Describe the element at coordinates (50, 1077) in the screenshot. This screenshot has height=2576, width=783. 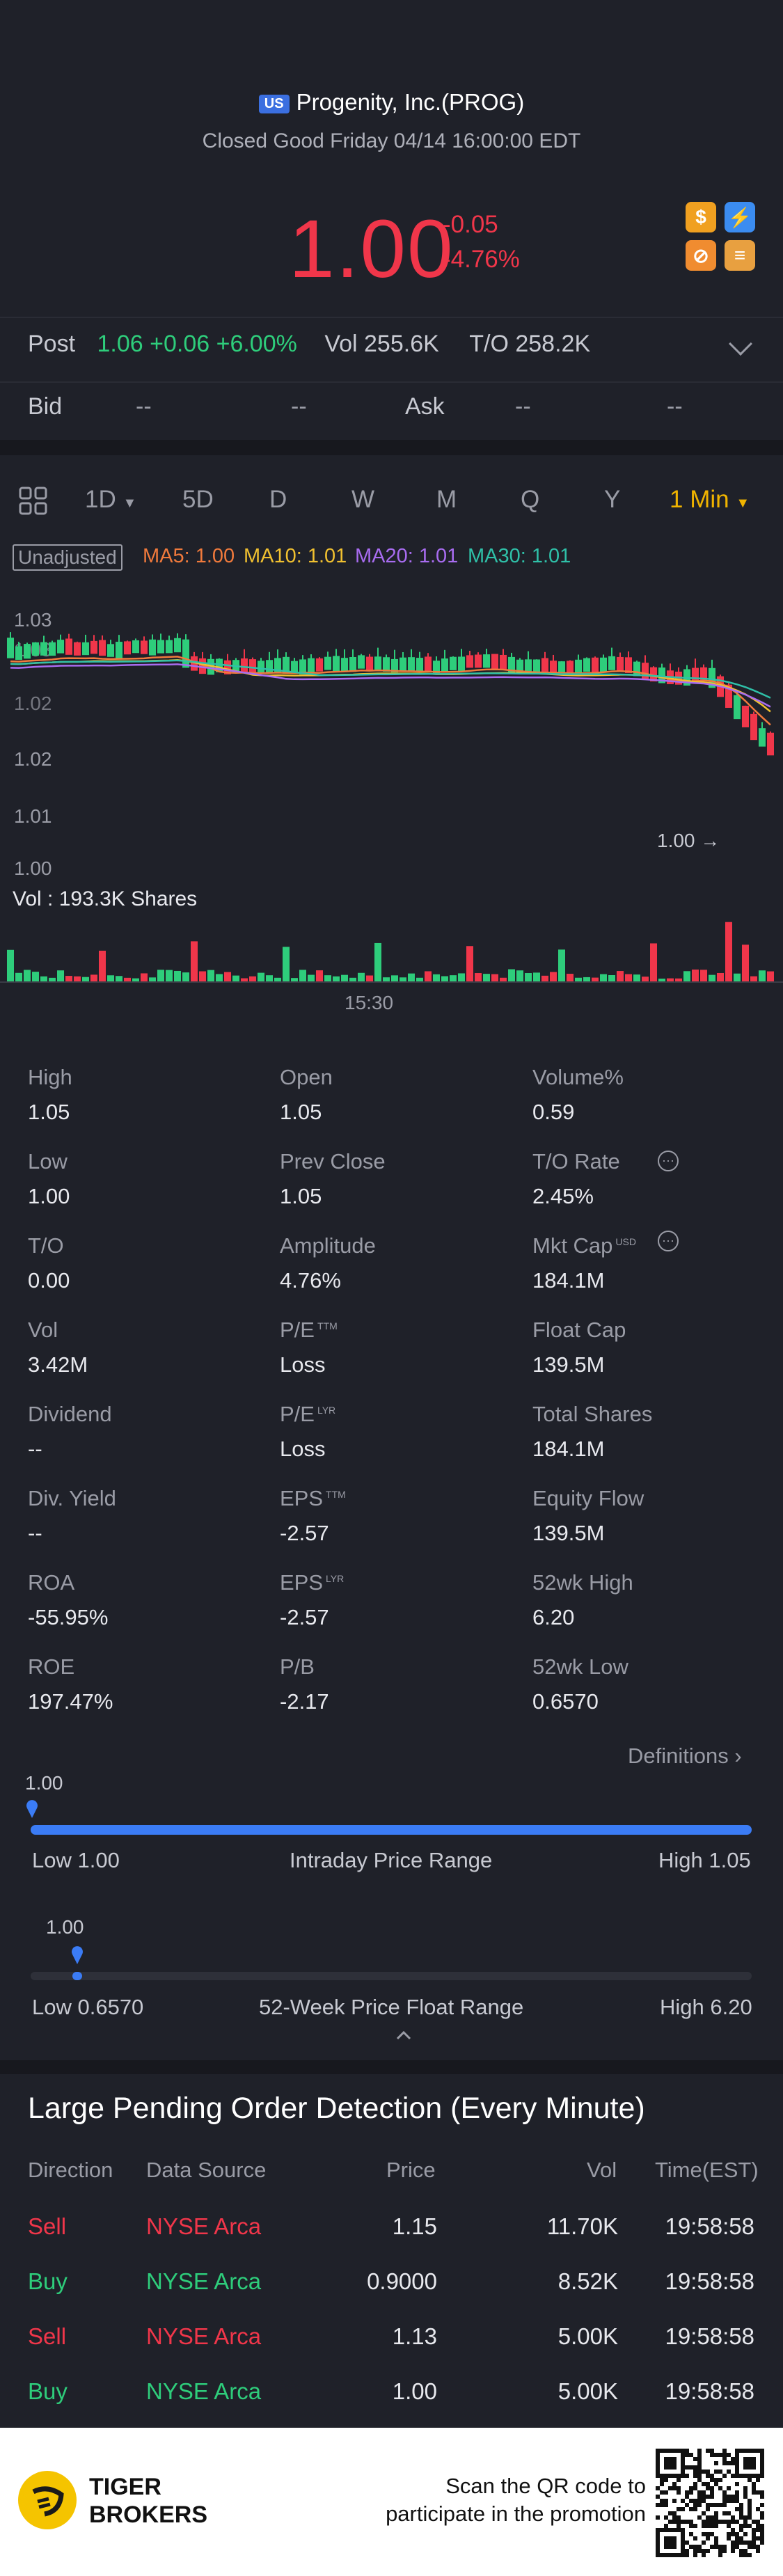
I see `stat-label: High` at that location.